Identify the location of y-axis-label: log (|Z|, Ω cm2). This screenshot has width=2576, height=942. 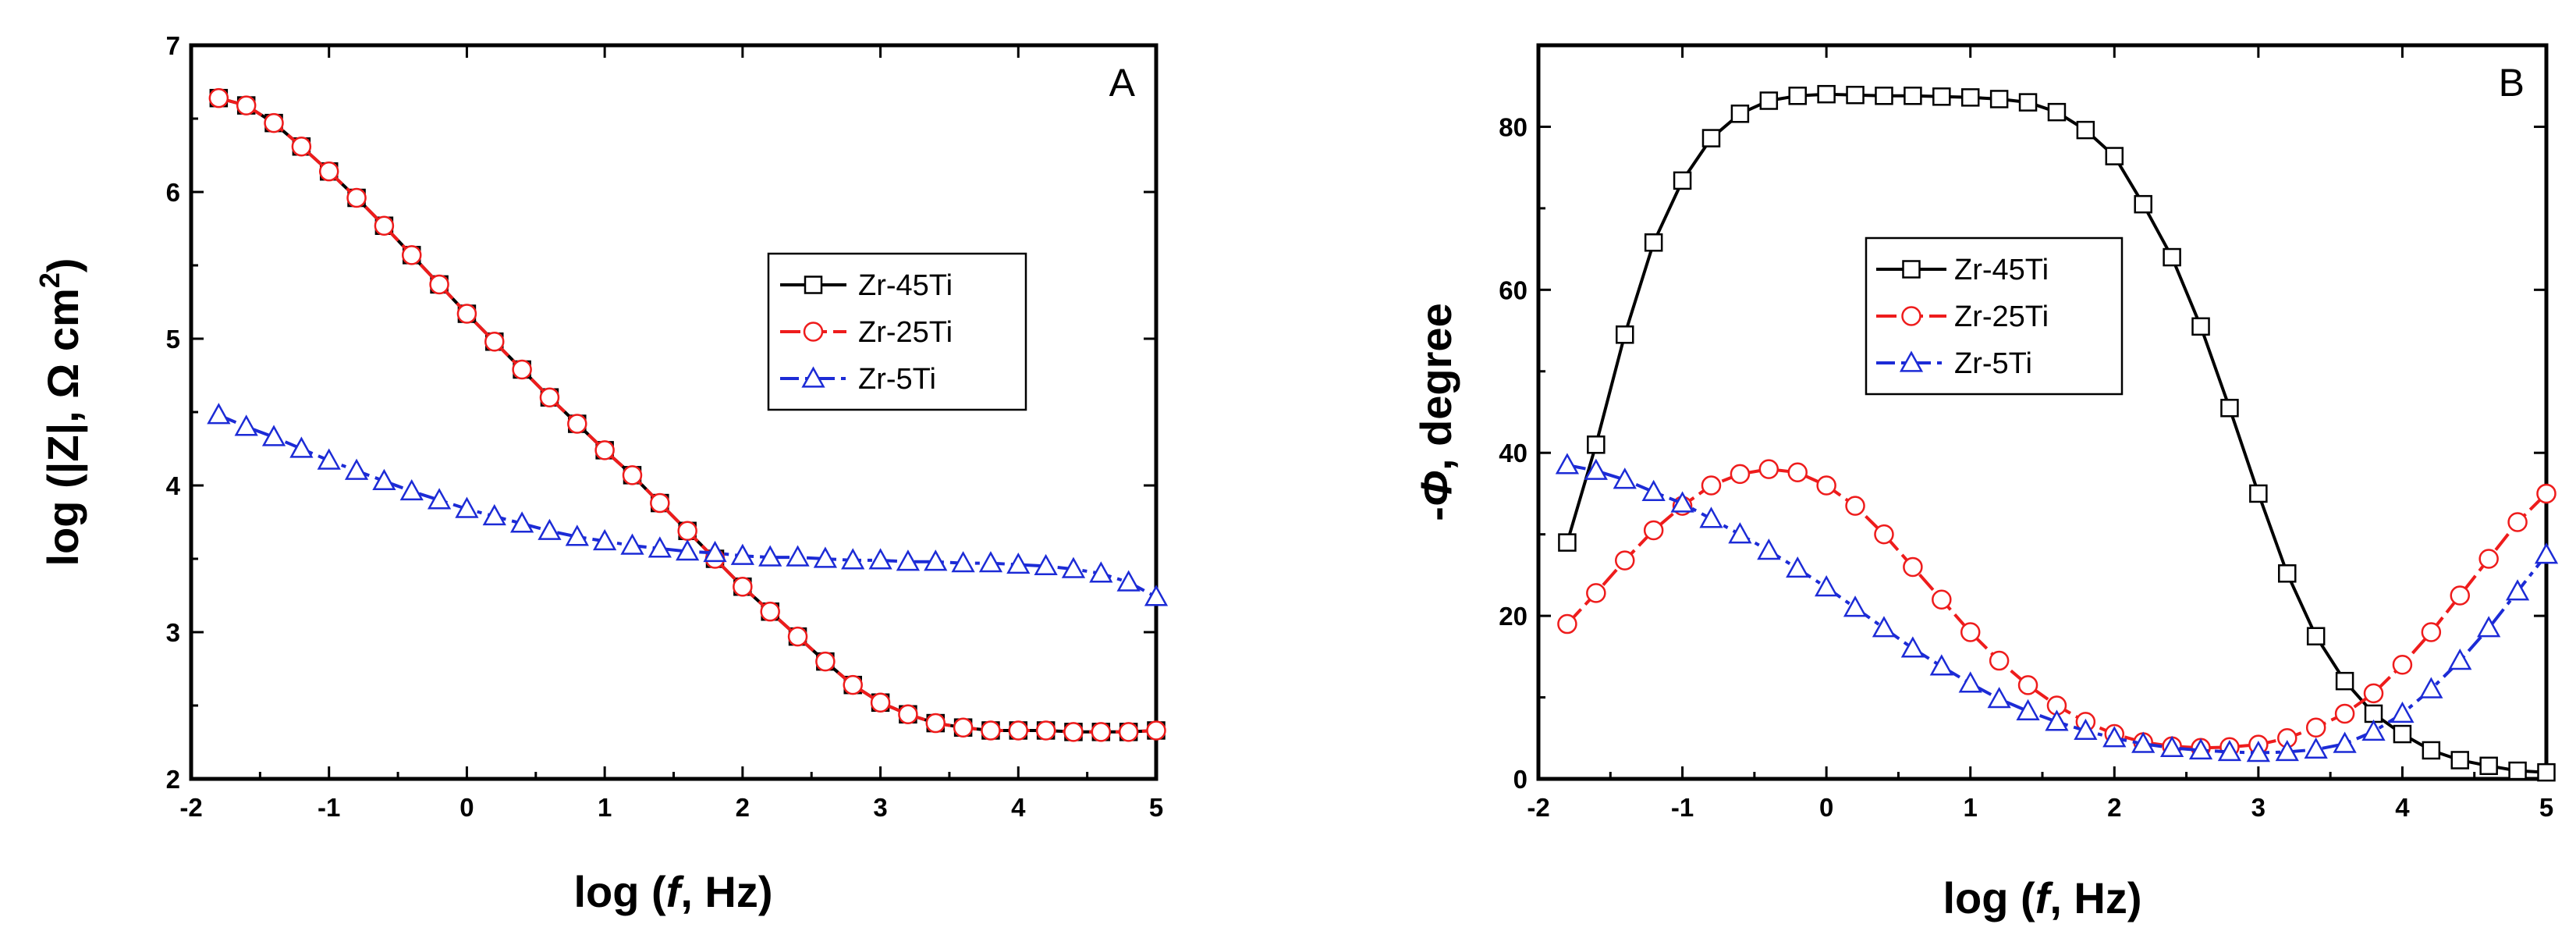
(61, 413).